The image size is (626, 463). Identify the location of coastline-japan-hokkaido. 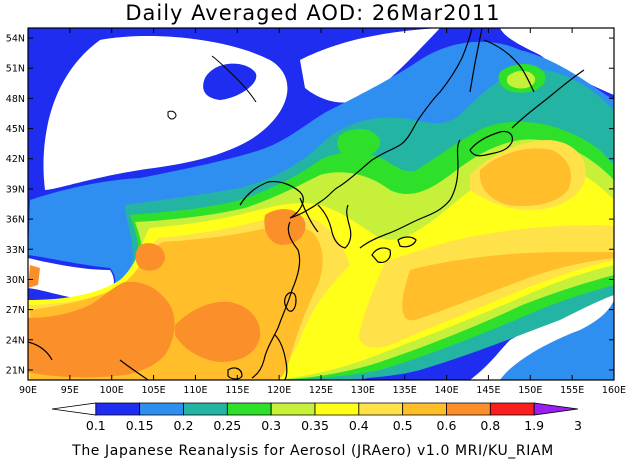
(491, 143).